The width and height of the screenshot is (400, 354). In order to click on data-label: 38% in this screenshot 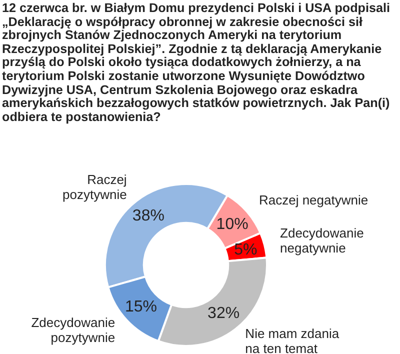, I will do `click(148, 216)`.